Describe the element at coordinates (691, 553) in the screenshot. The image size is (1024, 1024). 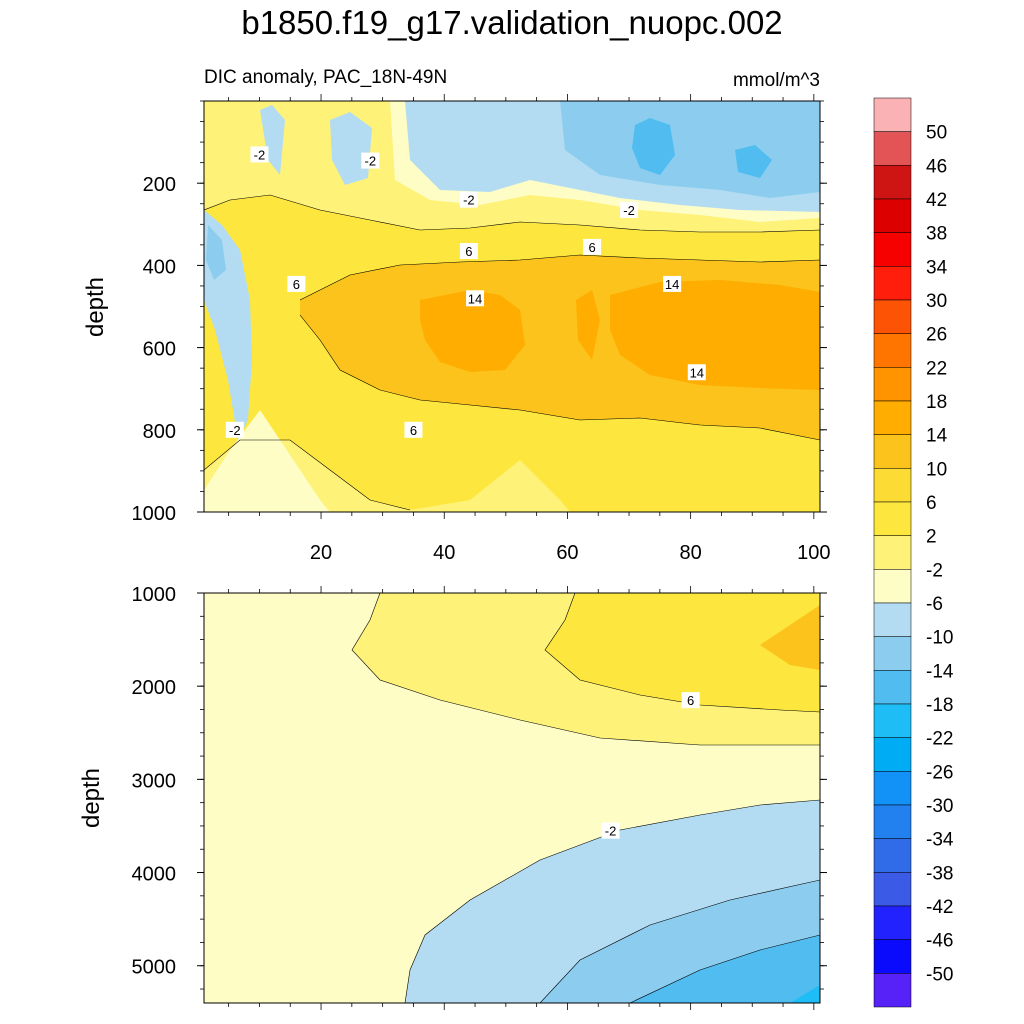
I see `x-tick-label: 80` at that location.